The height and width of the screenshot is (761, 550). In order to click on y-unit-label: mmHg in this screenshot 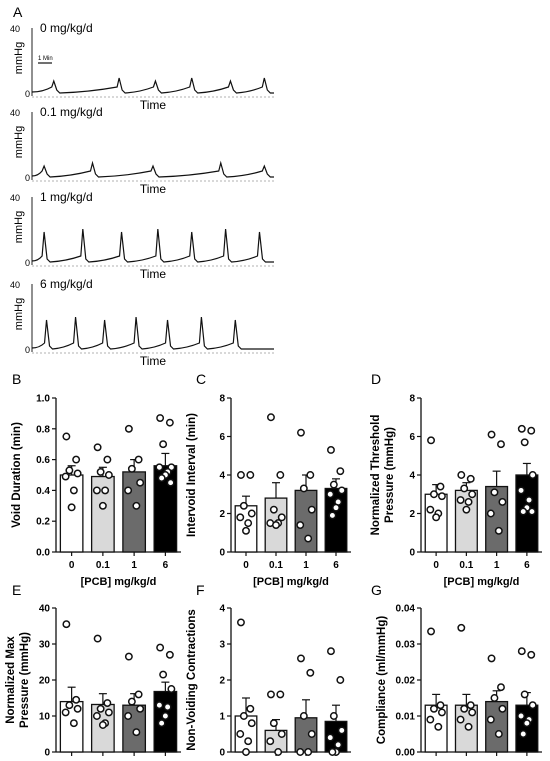, I will do `click(19, 58)`.